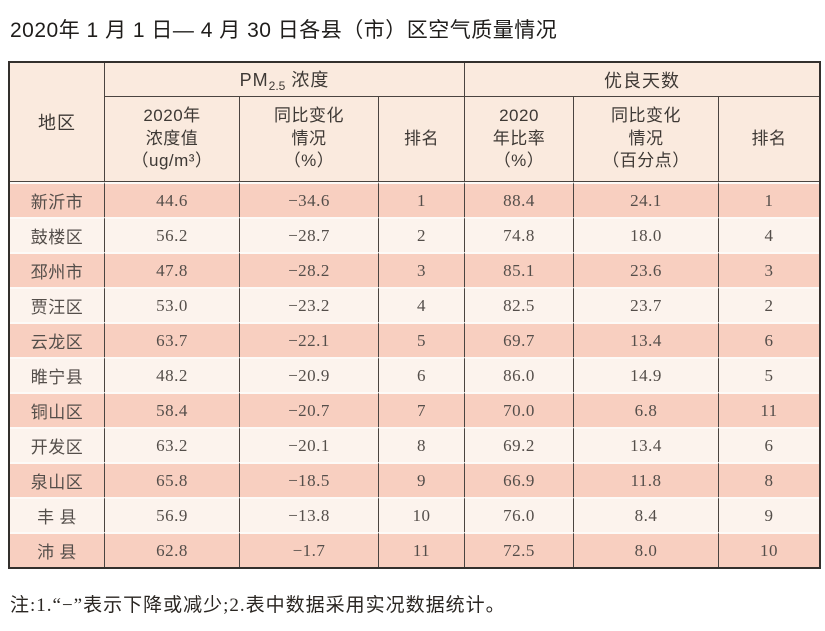  I want to click on table-row: 开发区 63.2 −20.1 8 69.2 13.4 6, so click(415, 444).